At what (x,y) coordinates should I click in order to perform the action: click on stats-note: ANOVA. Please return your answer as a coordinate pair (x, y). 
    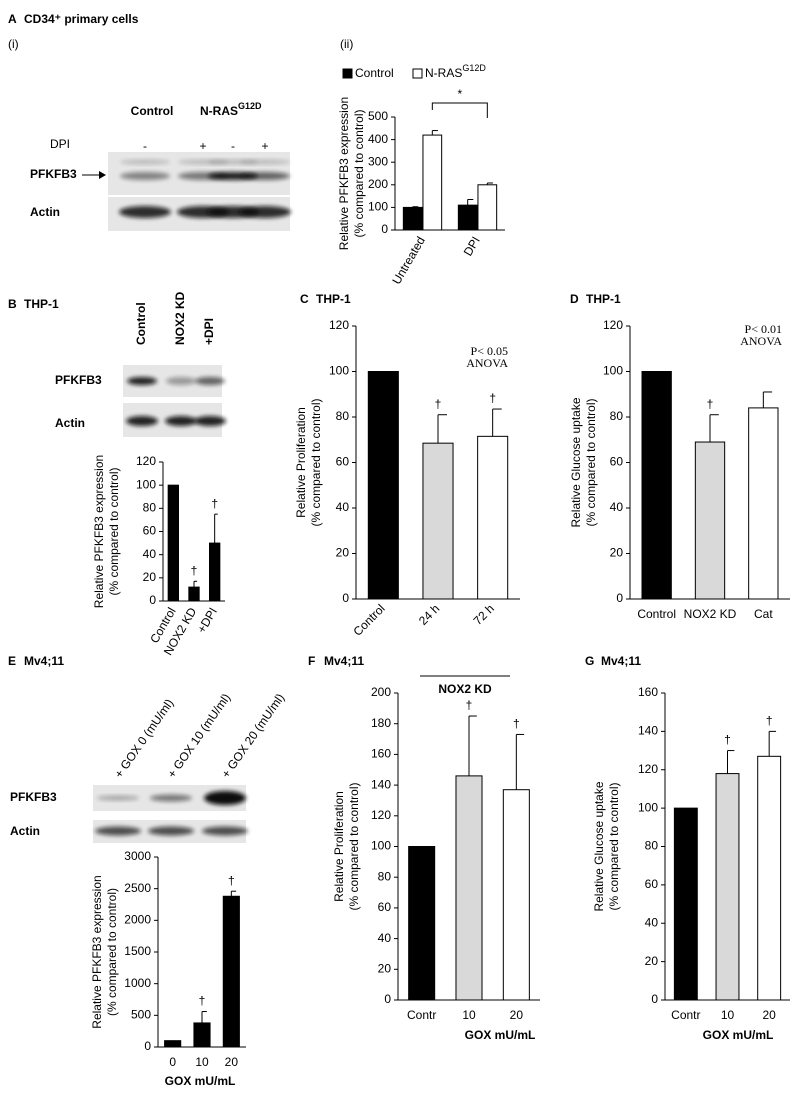
    Looking at the image, I should click on (761, 341).